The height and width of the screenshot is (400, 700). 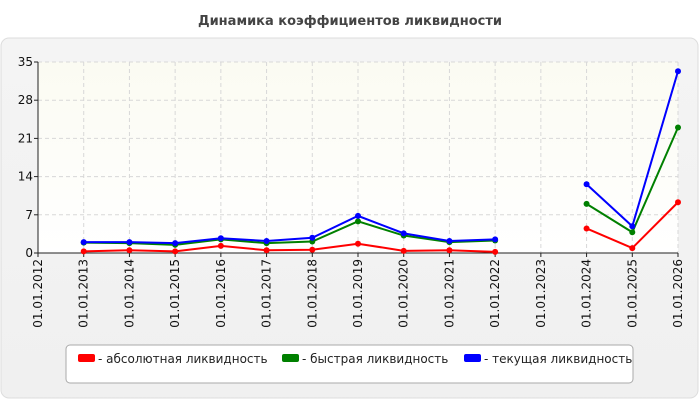 What do you see at coordinates (587, 293) in the screenshot?
I see `x-tick-label: 01.01.2024` at bounding box center [587, 293].